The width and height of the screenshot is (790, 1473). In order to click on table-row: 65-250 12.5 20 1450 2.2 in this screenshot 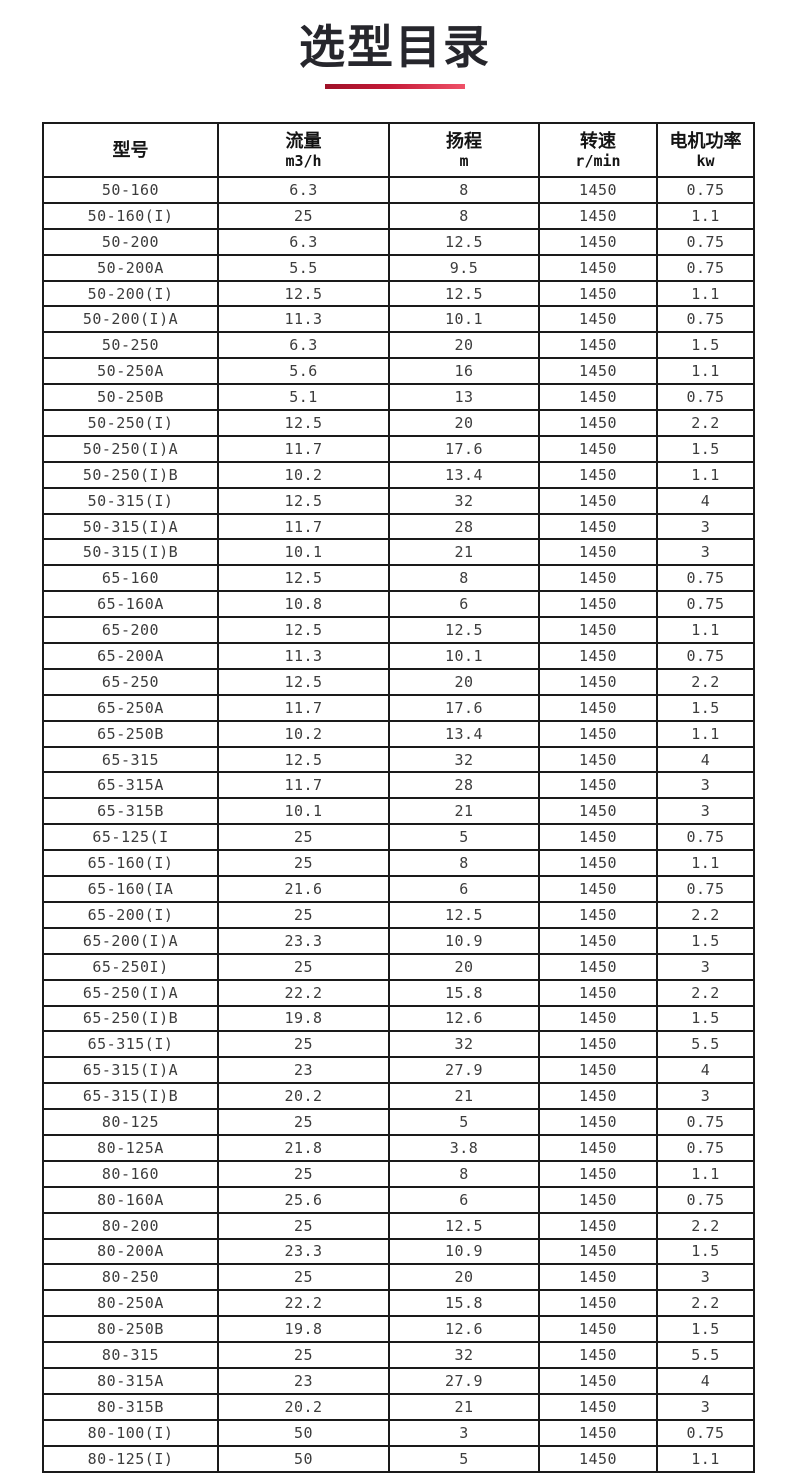, I will do `click(398, 681)`.